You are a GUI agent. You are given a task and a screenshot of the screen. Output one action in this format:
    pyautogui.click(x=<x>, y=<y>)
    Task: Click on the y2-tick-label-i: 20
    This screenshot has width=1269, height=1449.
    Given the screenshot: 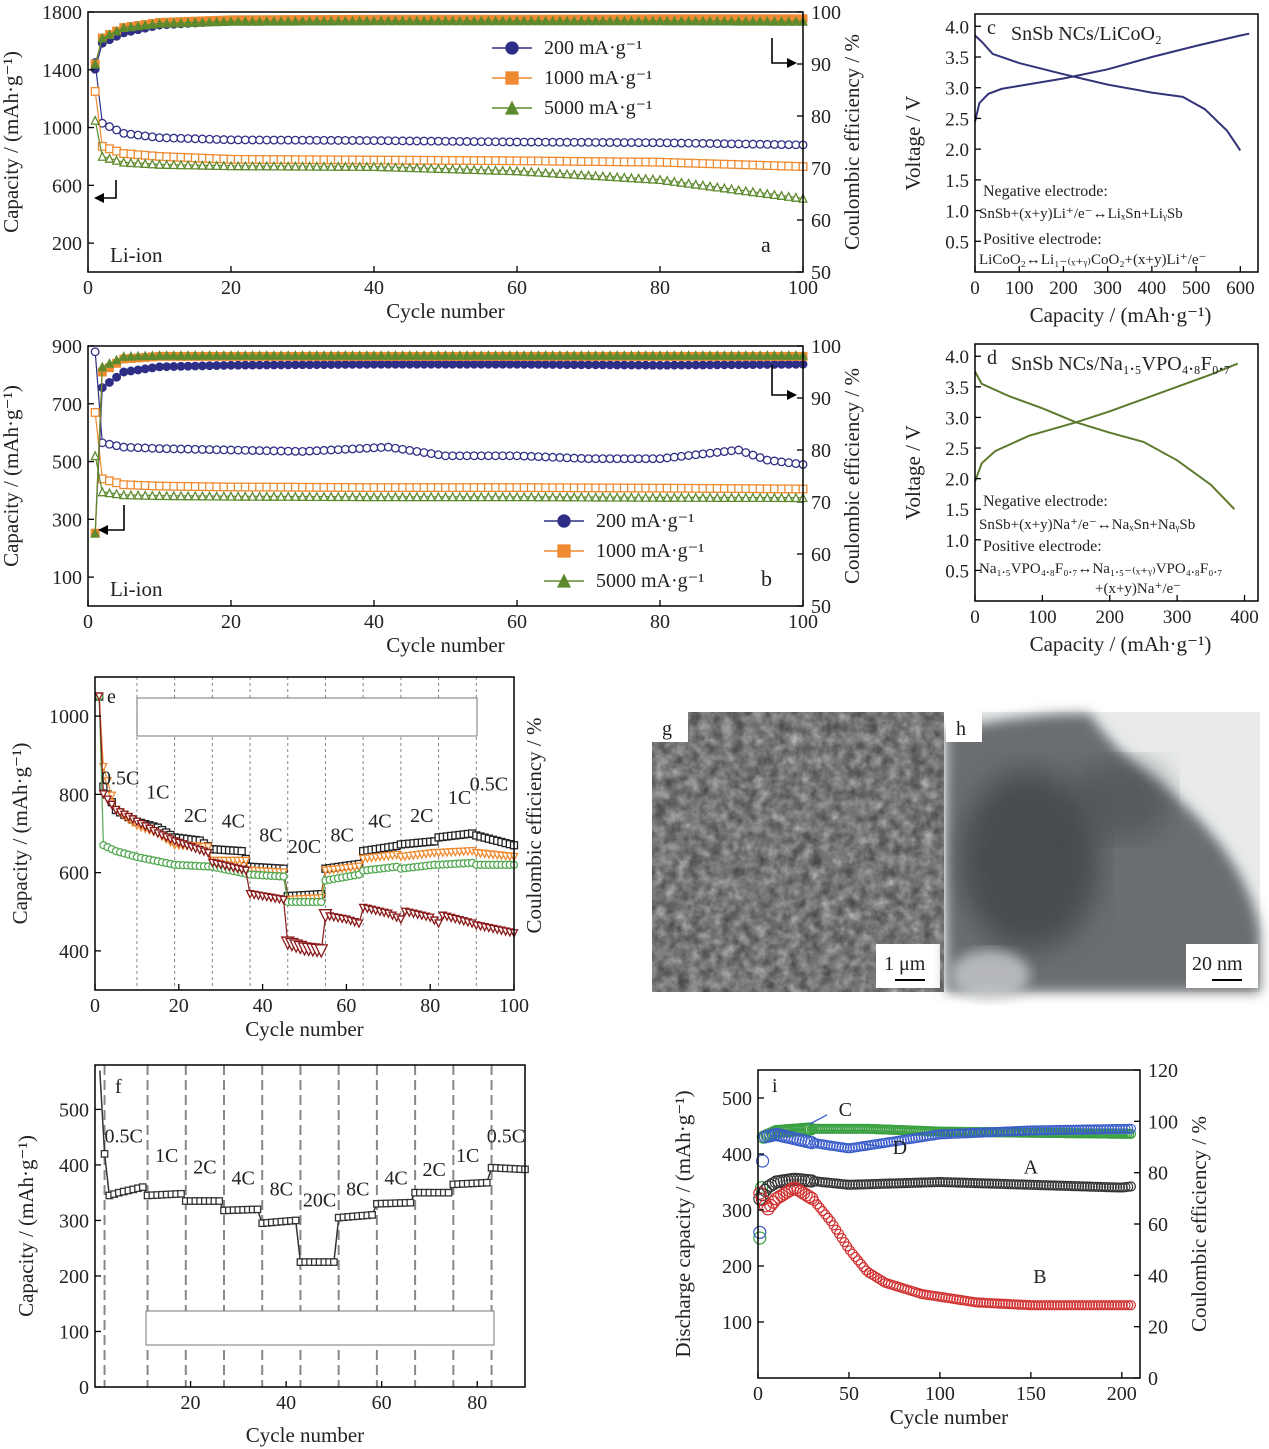 What is the action you would take?
    pyautogui.click(x=1158, y=1328)
    